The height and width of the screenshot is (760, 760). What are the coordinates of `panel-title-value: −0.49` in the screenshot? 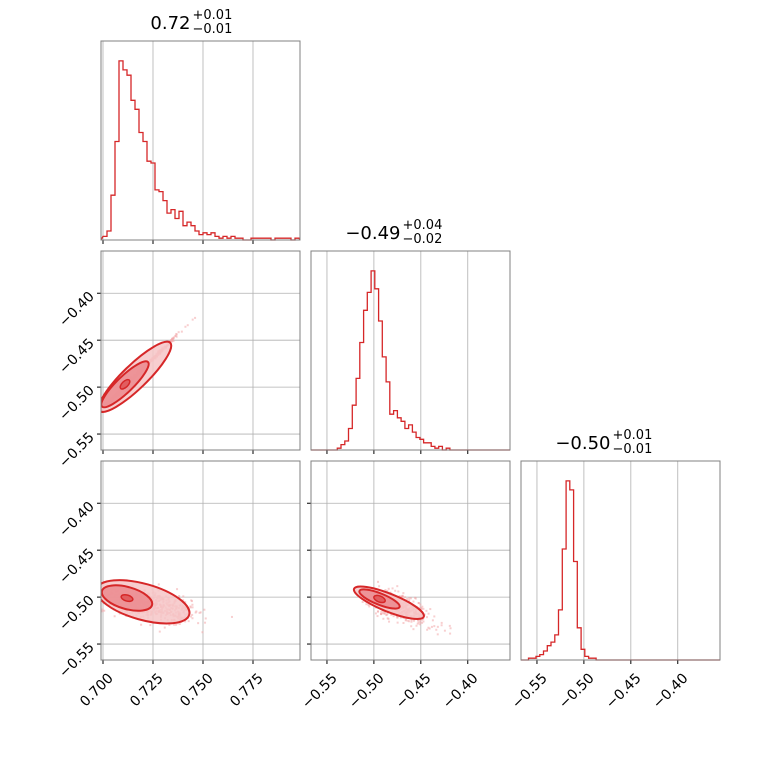 It's located at (372, 233).